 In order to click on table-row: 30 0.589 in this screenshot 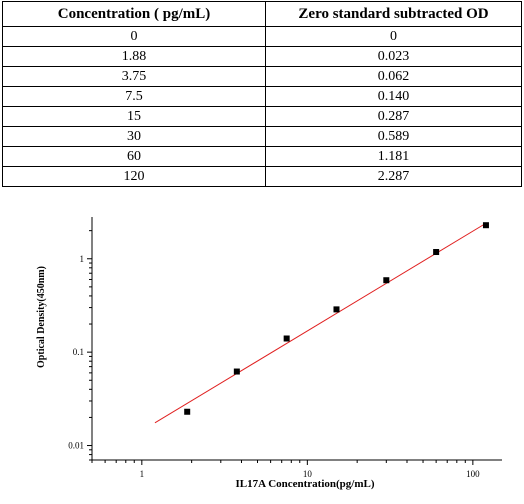, I will do `click(262, 136)`.